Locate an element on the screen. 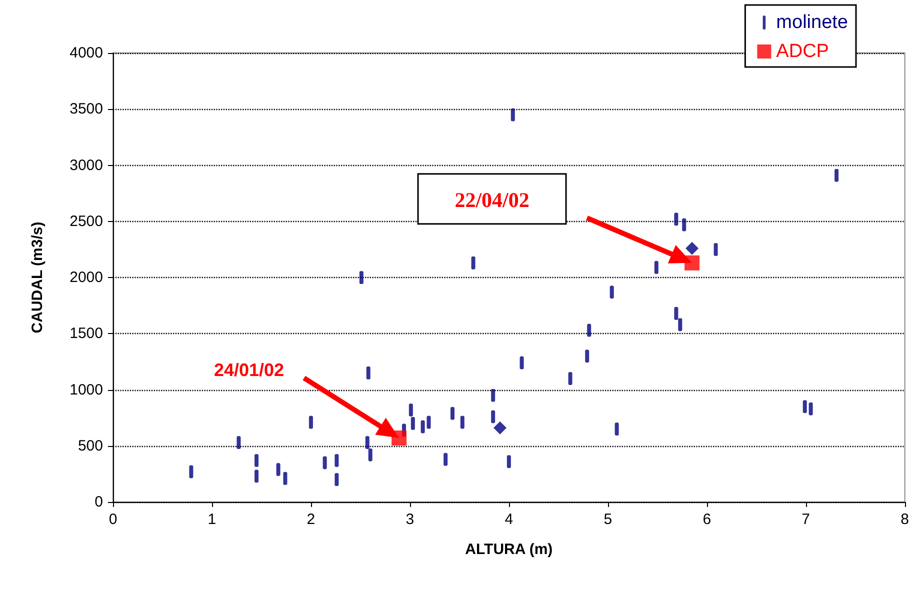 This screenshot has height=591, width=912. y-tick-label: 0 is located at coordinates (98, 502).